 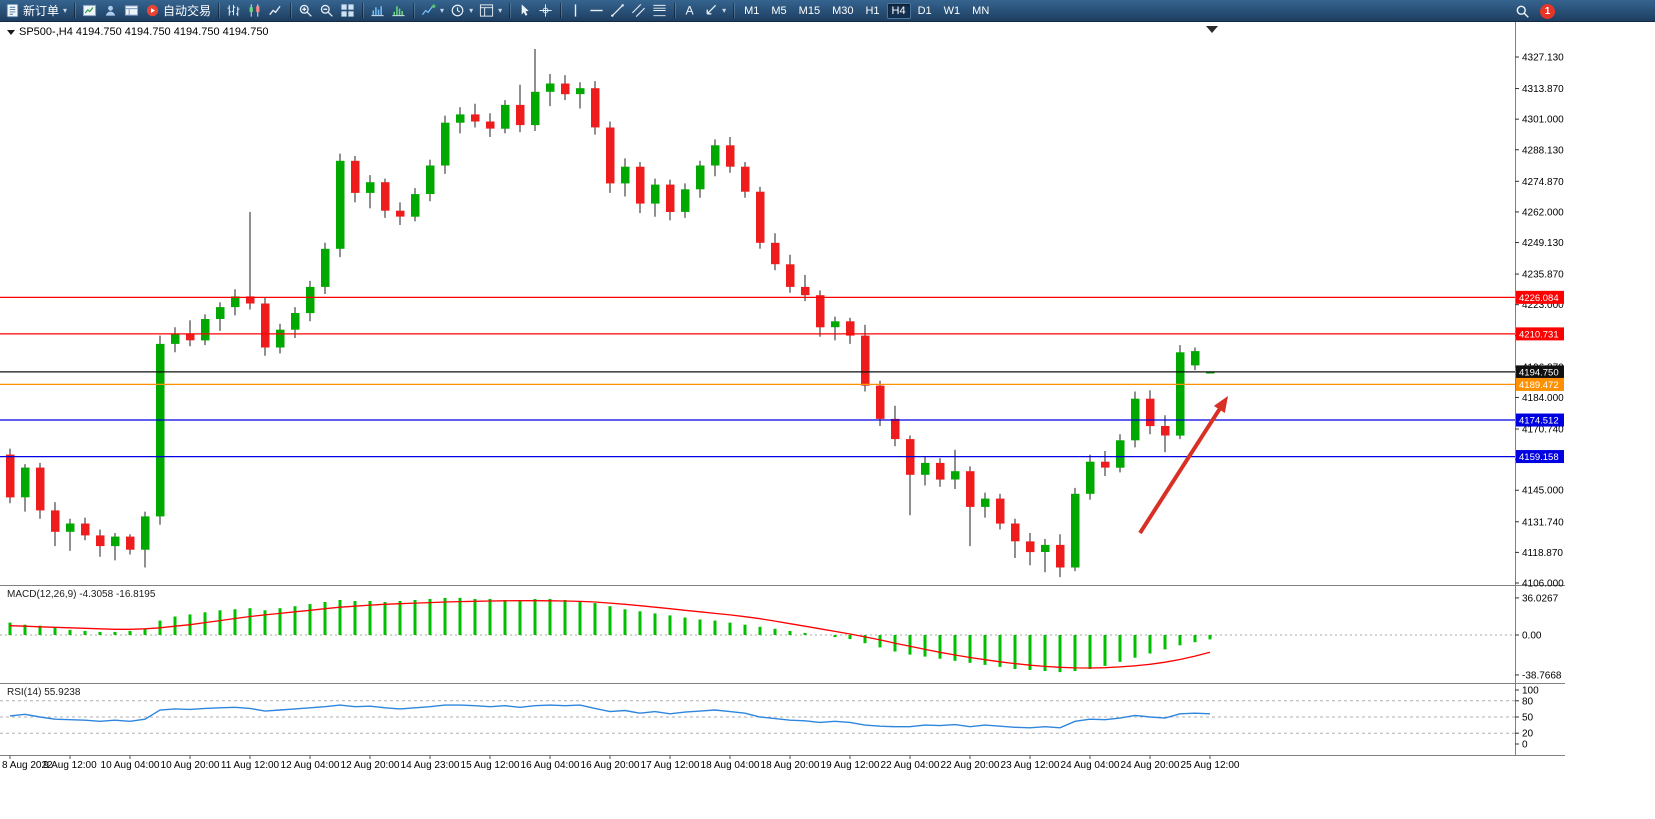 I want to click on cursor-button, so click(x=524, y=11).